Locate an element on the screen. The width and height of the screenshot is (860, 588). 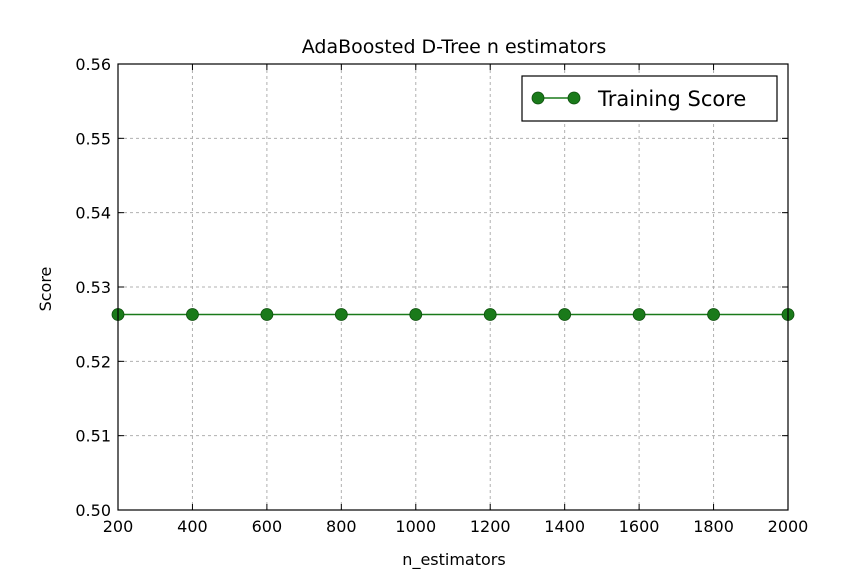
x-tick-label: 1600 is located at coordinates (639, 526).